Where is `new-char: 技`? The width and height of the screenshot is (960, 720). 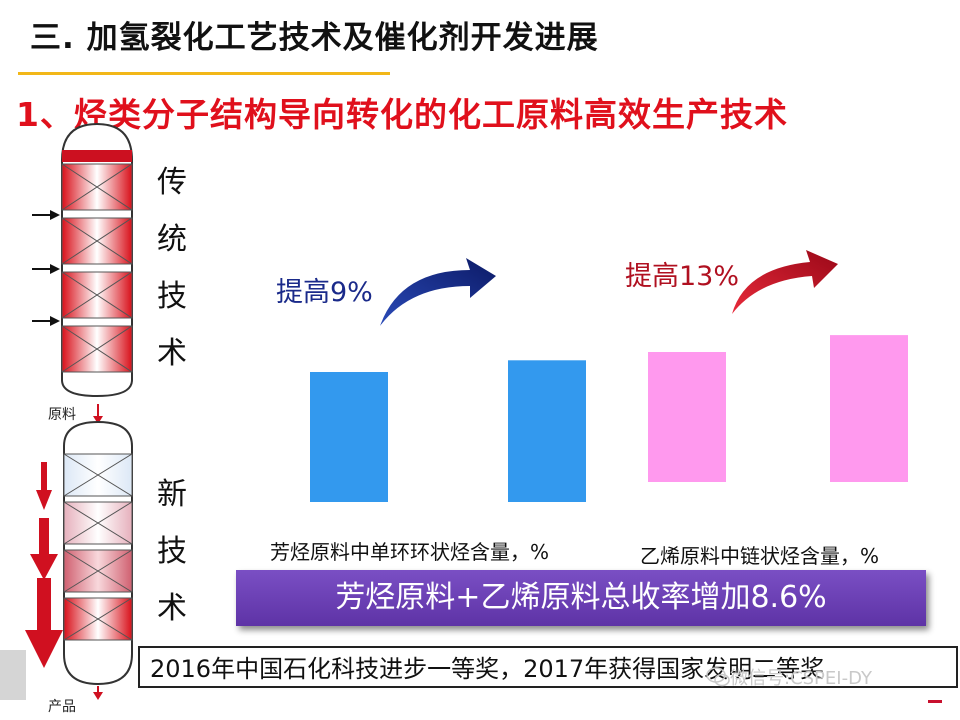
new-char: 技 is located at coordinates (172, 551).